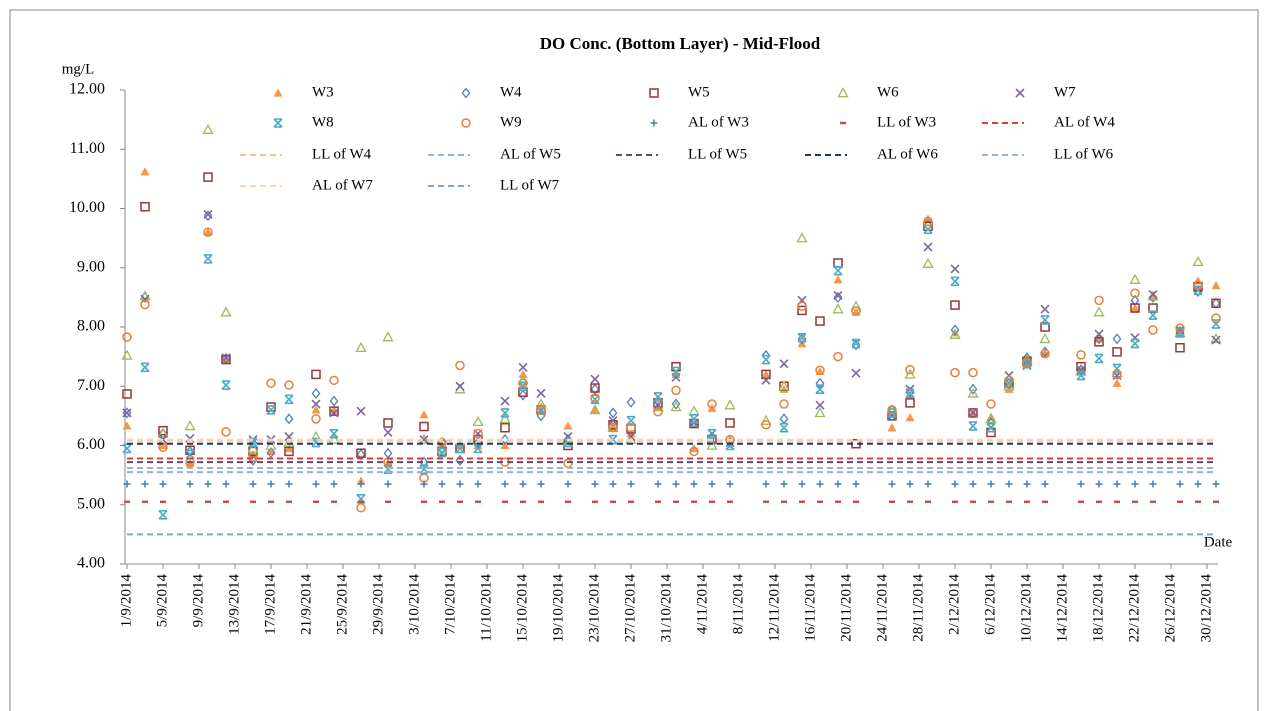 This screenshot has width=1268, height=711. I want to click on legend-label: W4, so click(511, 92).